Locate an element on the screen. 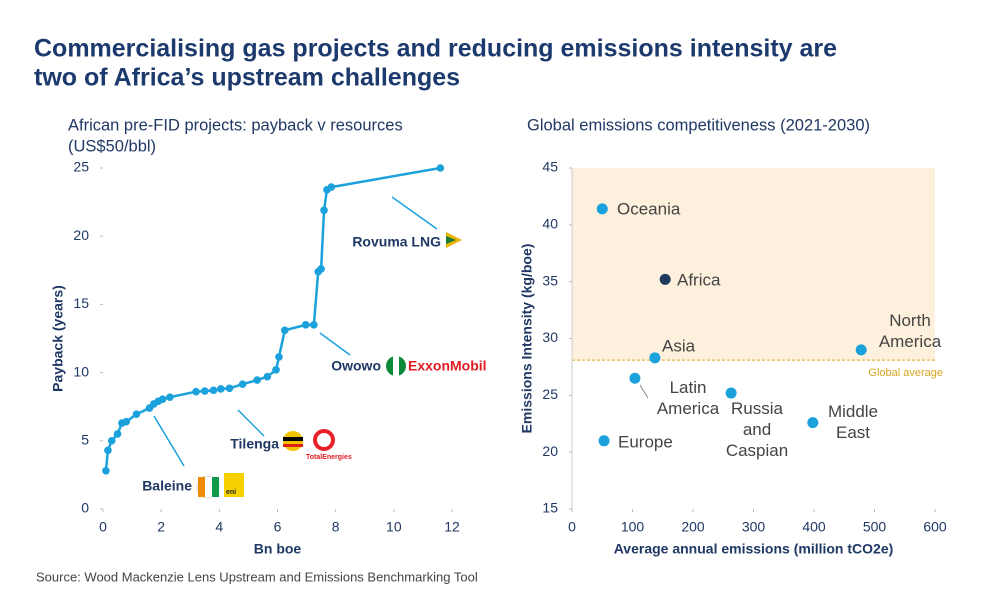  y-tick-label: 35 is located at coordinates (550, 280).